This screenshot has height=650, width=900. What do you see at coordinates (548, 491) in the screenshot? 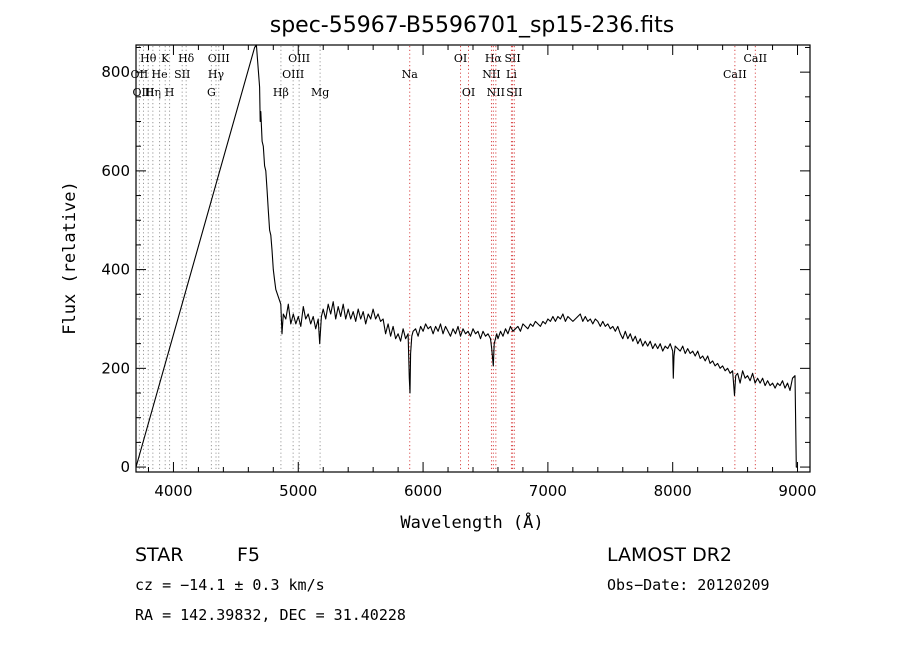
I see `x-tick-label: 7000` at bounding box center [548, 491].